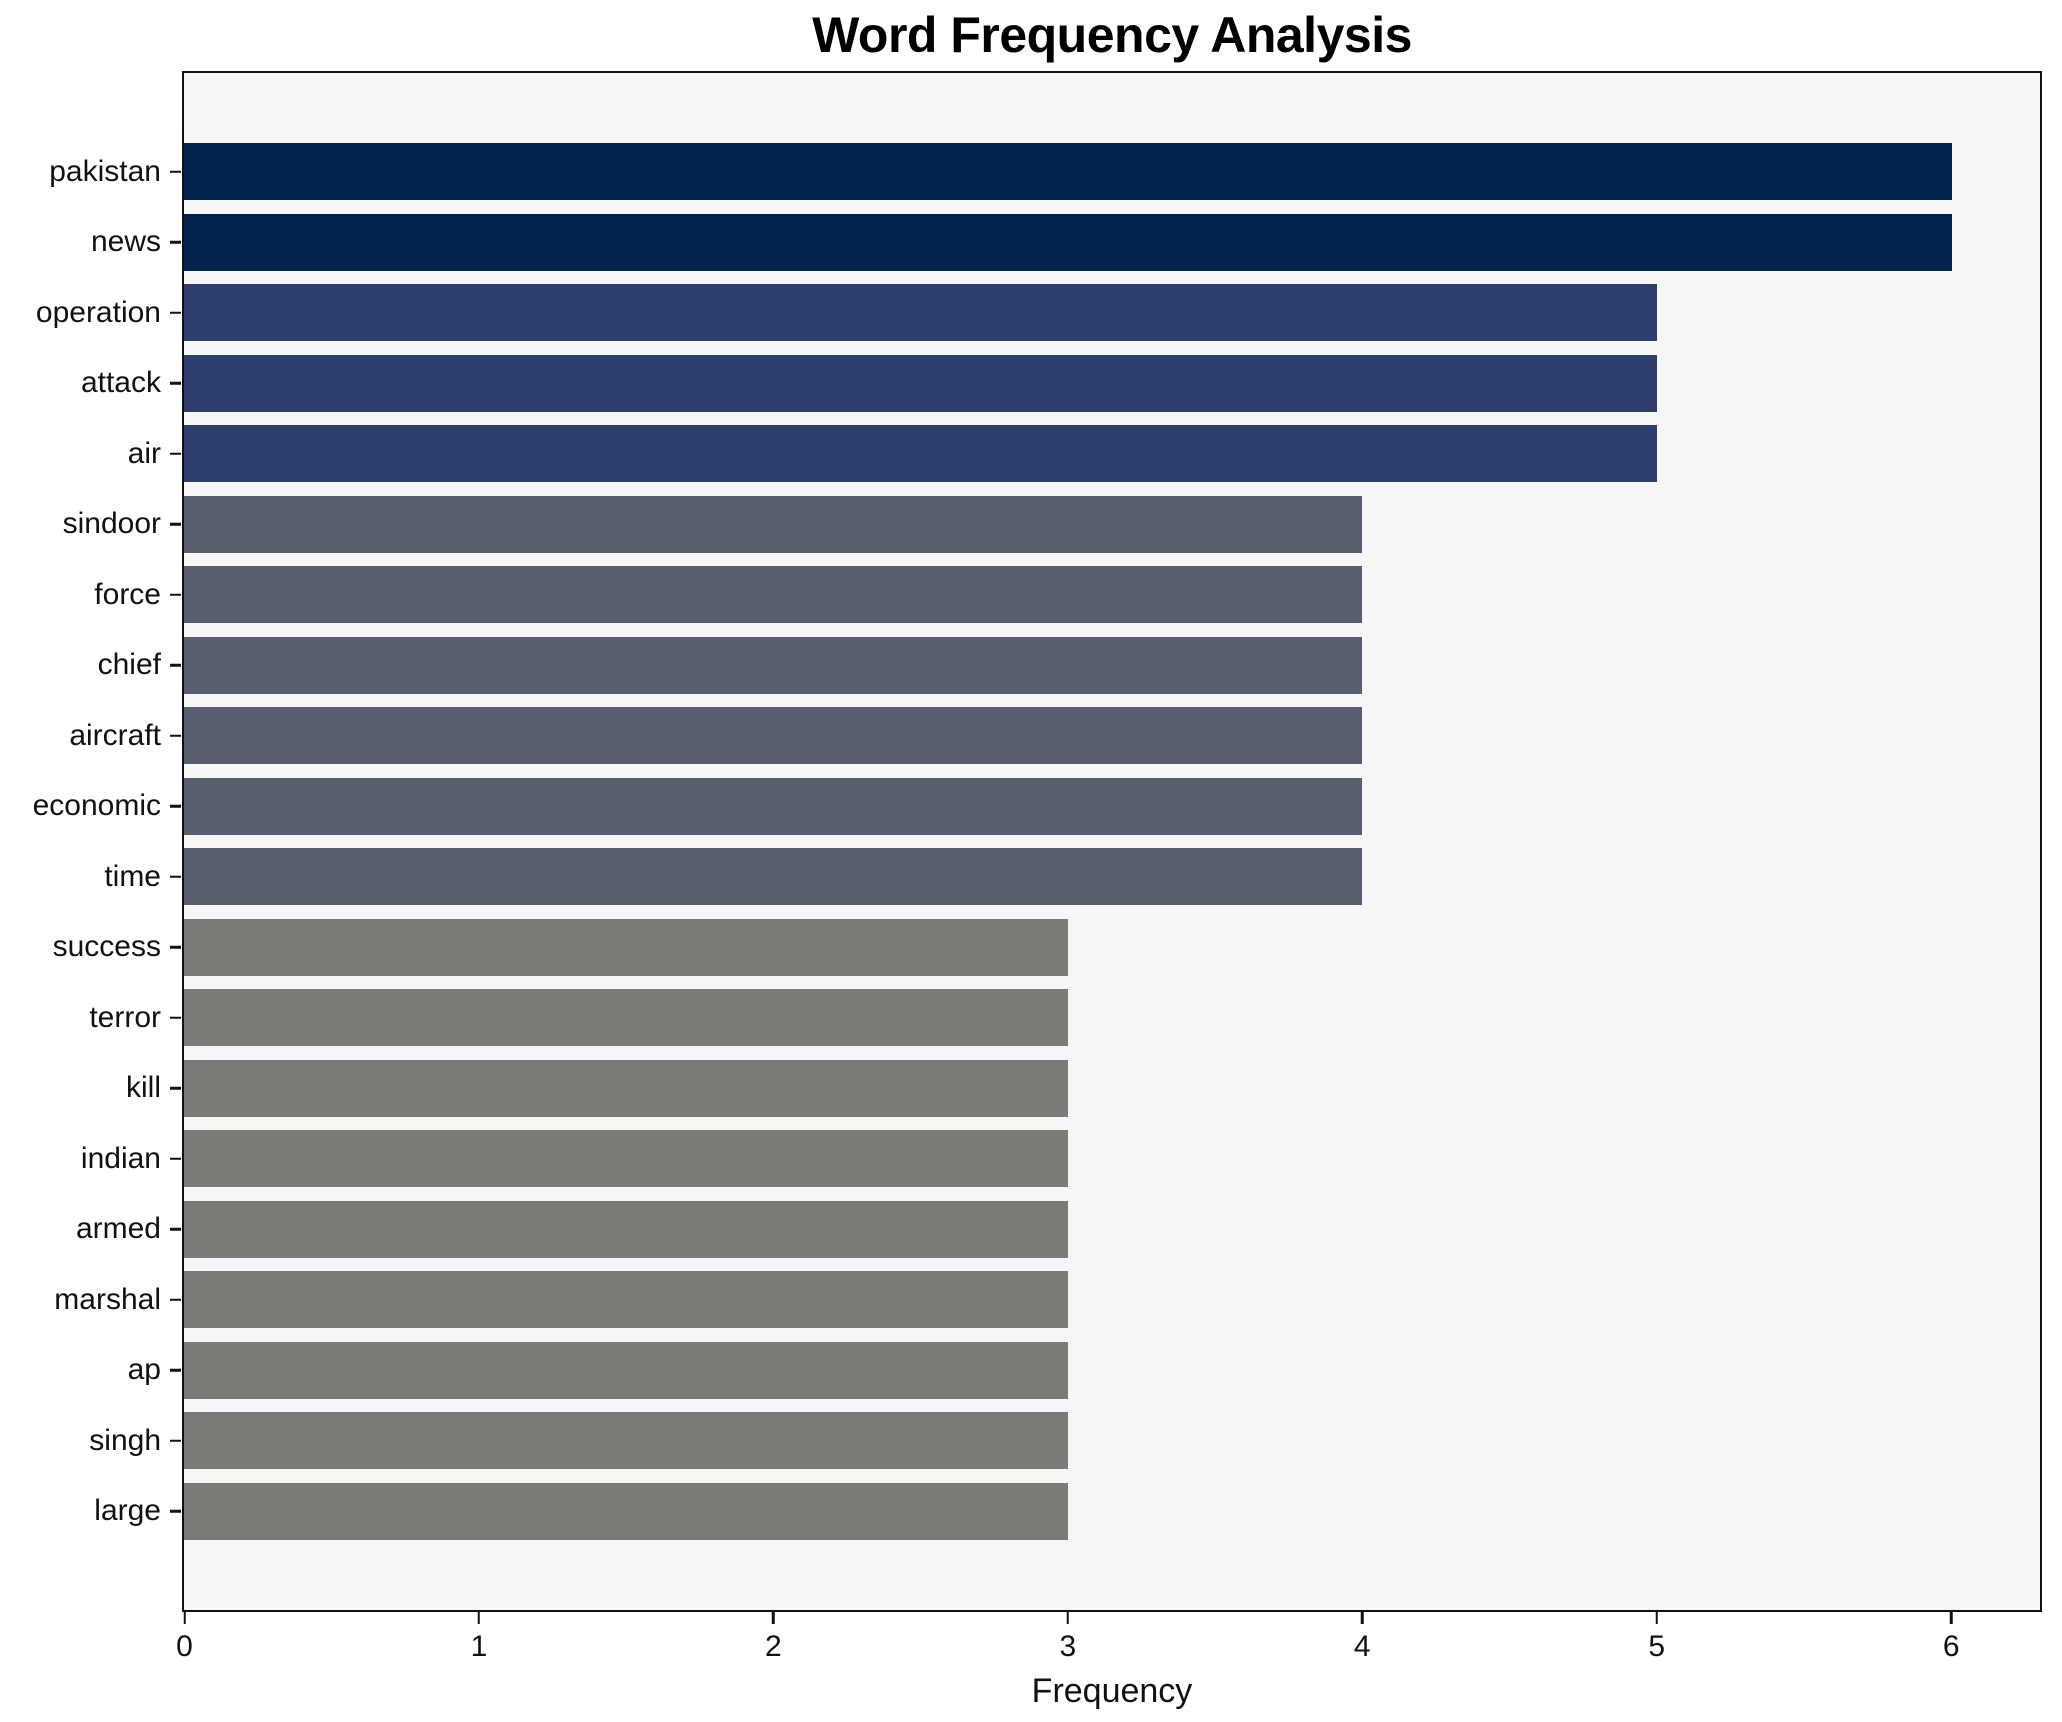  What do you see at coordinates (120, 383) in the screenshot?
I see `y-tick-label: attack` at bounding box center [120, 383].